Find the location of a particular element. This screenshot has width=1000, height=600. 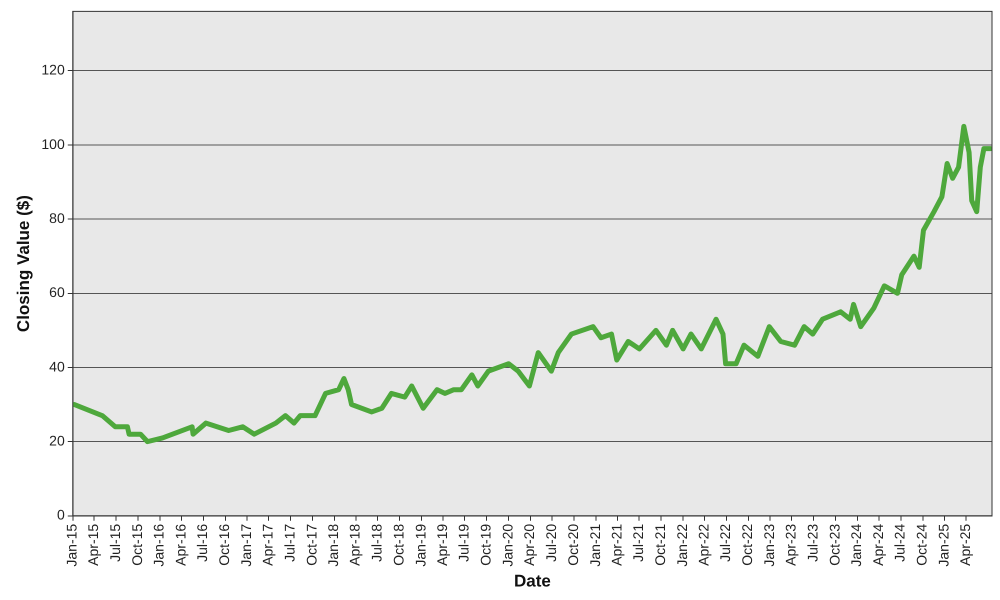

y-tick-label: 60 is located at coordinates (57, 292).